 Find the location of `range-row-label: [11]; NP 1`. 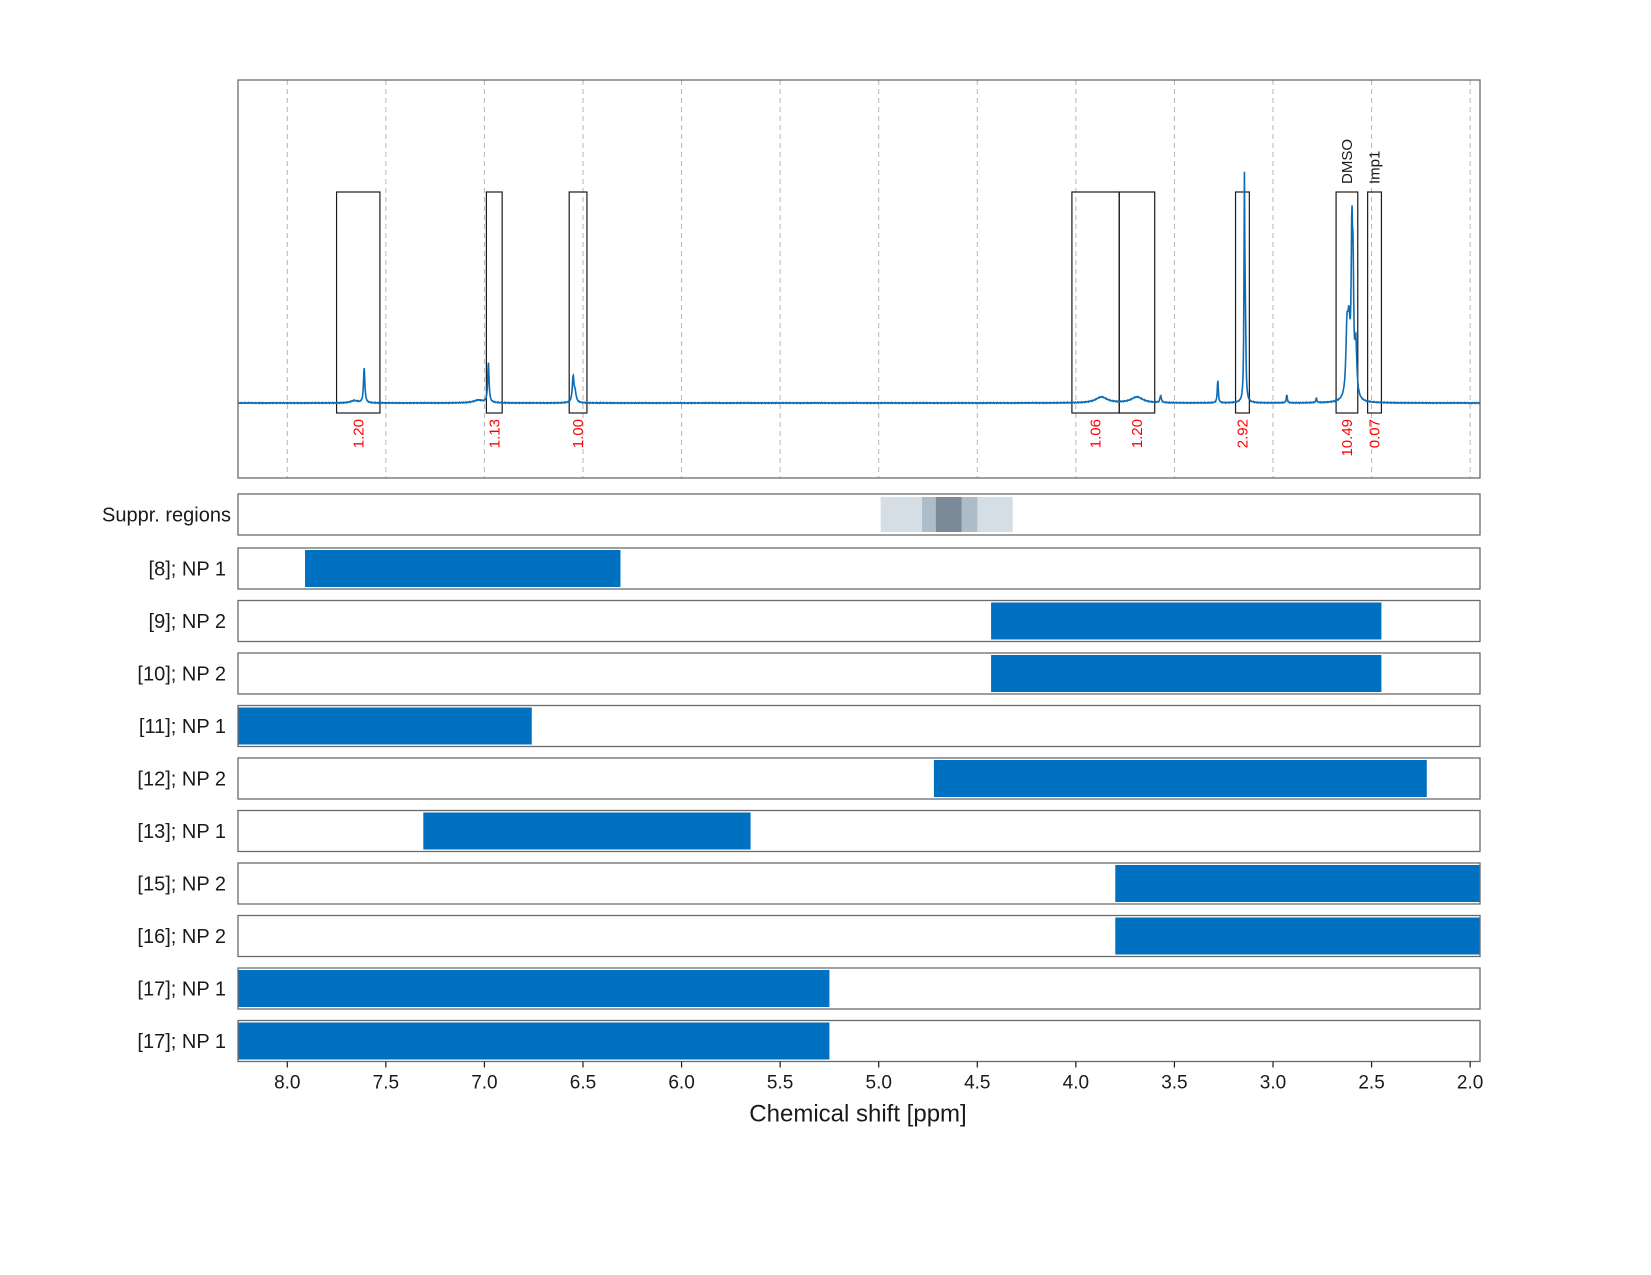

range-row-label: [11]; NP 1 is located at coordinates (182, 727).